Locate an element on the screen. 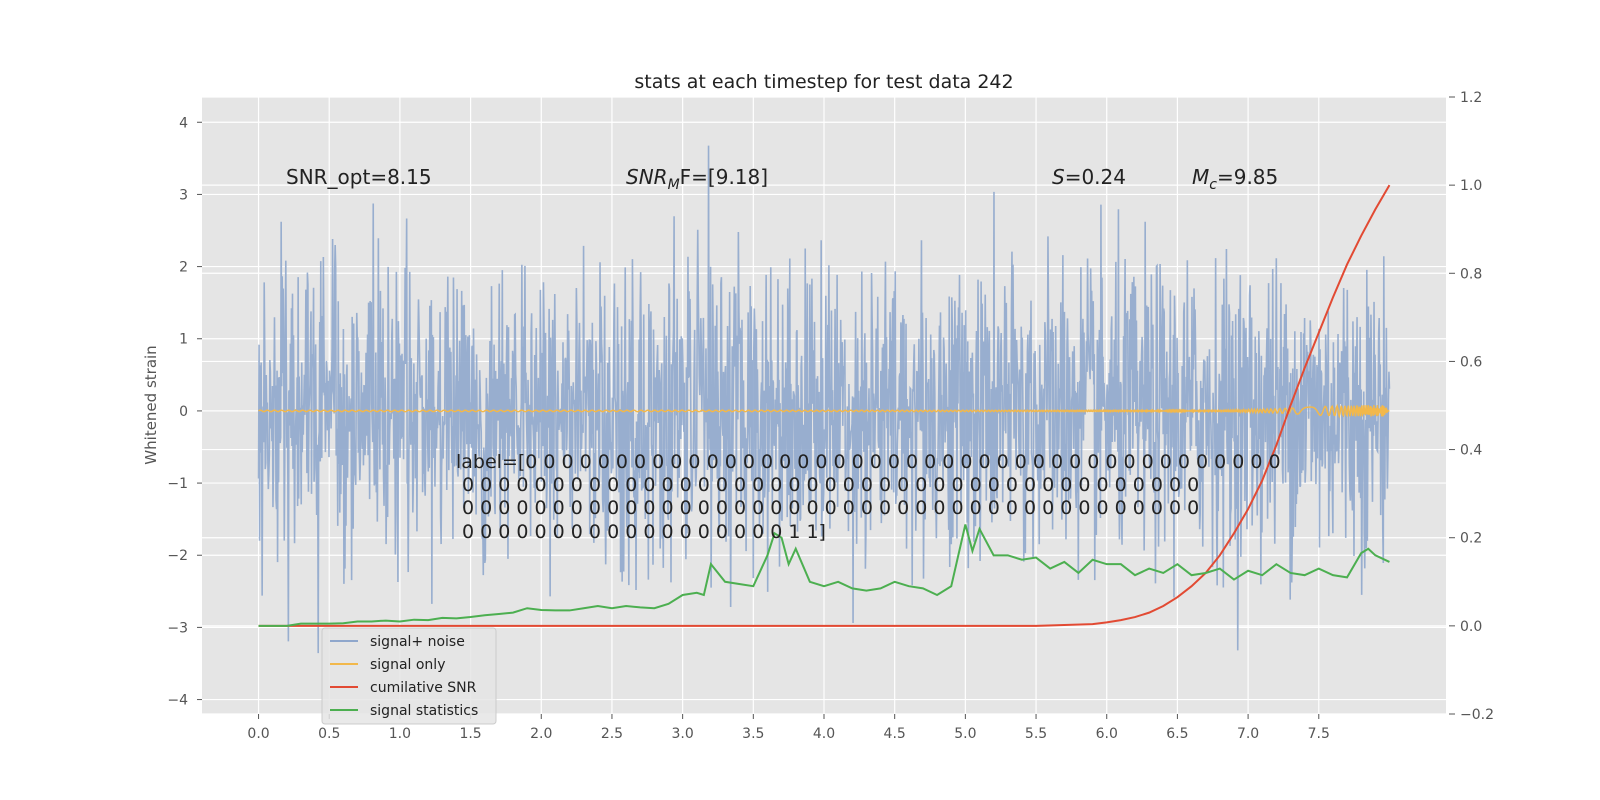  legend-label-noise: signal+ noise is located at coordinates (417, 642).